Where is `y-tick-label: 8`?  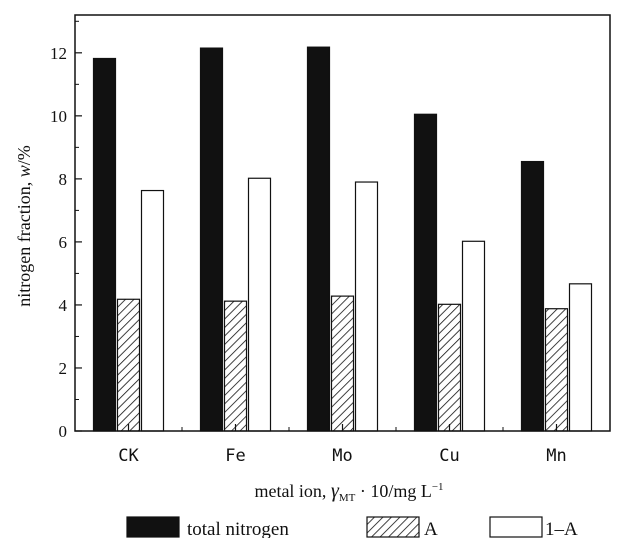 y-tick-label: 8 is located at coordinates (63, 179).